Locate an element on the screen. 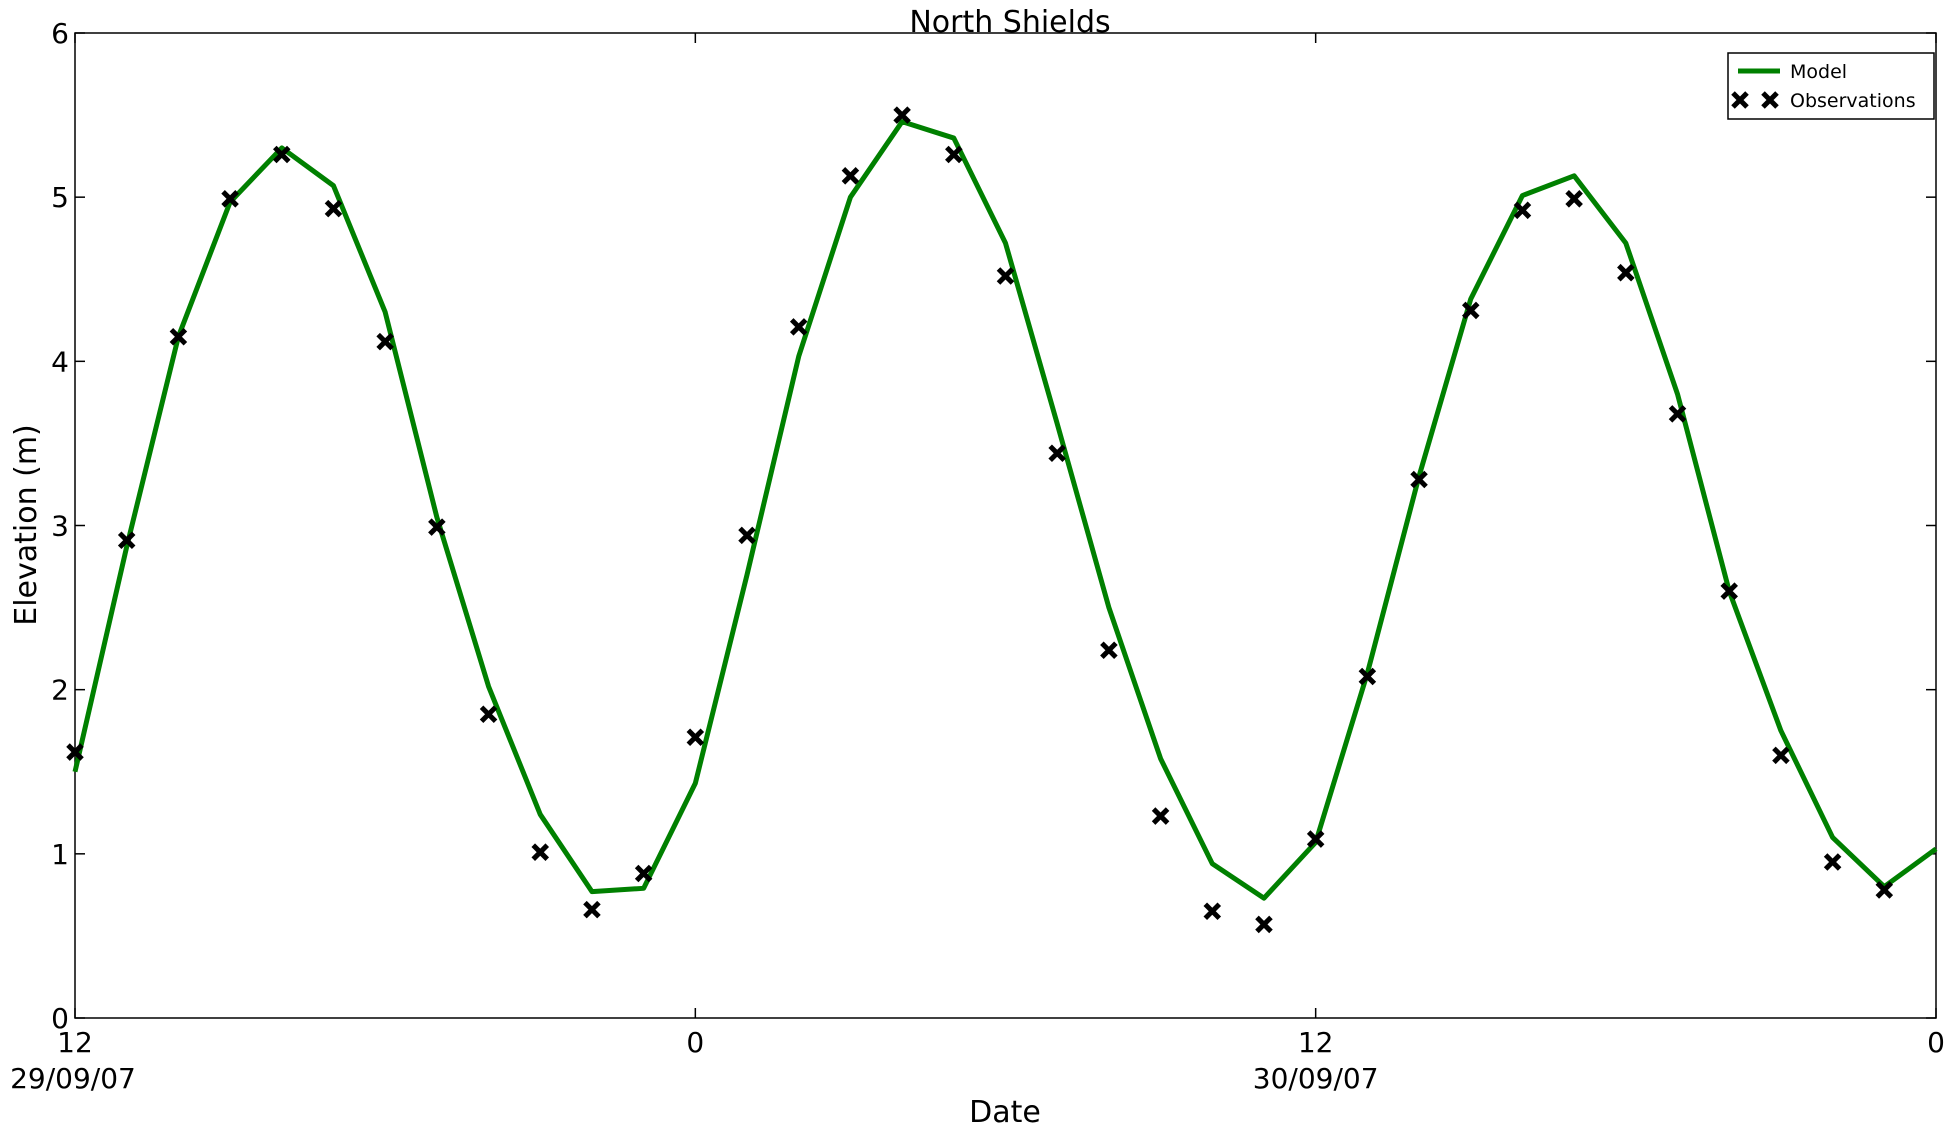  legend-box is located at coordinates (1831, 86).